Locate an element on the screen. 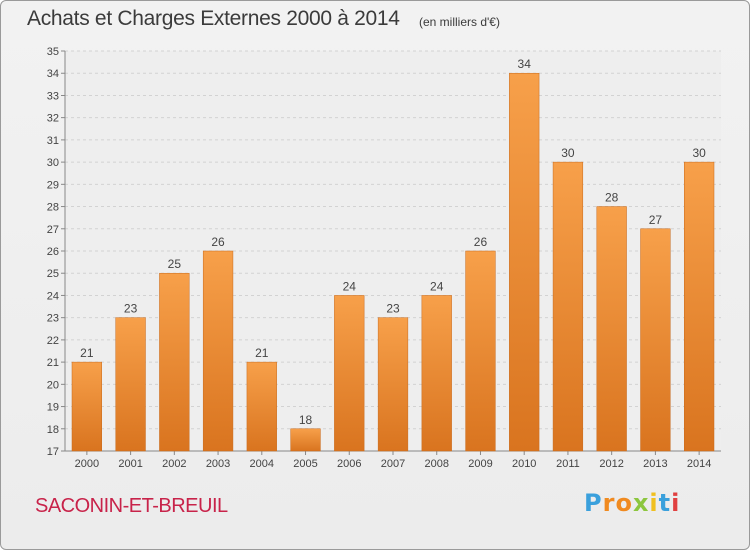 Image resolution: width=750 pixels, height=550 pixels. y-tick-label: 19 is located at coordinates (53, 408).